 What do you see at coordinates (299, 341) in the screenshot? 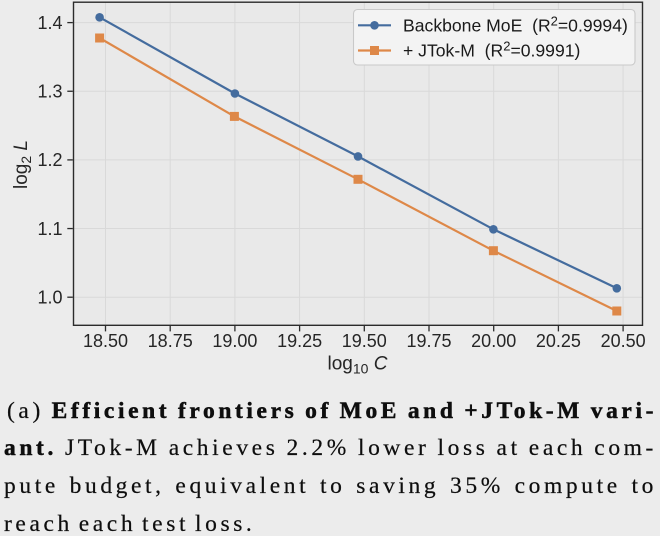
I see `svg-text: 19.25` at bounding box center [299, 341].